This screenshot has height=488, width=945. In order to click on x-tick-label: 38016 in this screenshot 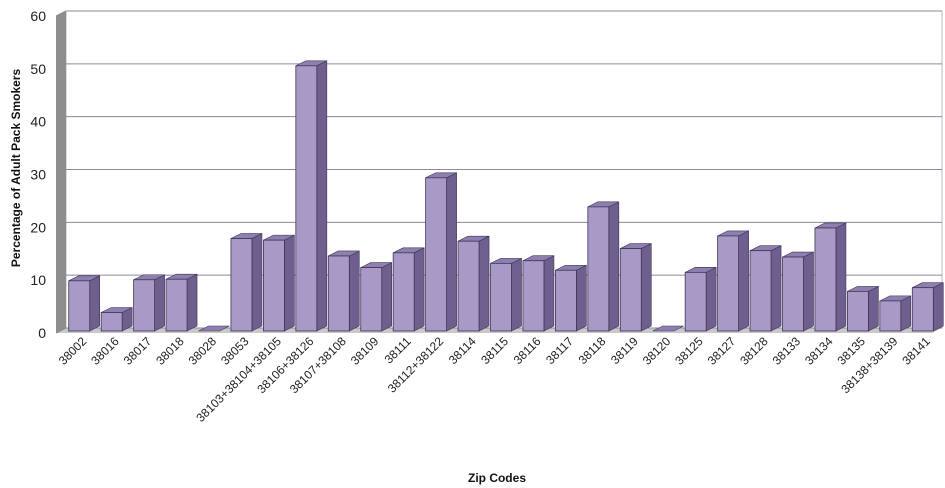, I will do `click(105, 351)`.